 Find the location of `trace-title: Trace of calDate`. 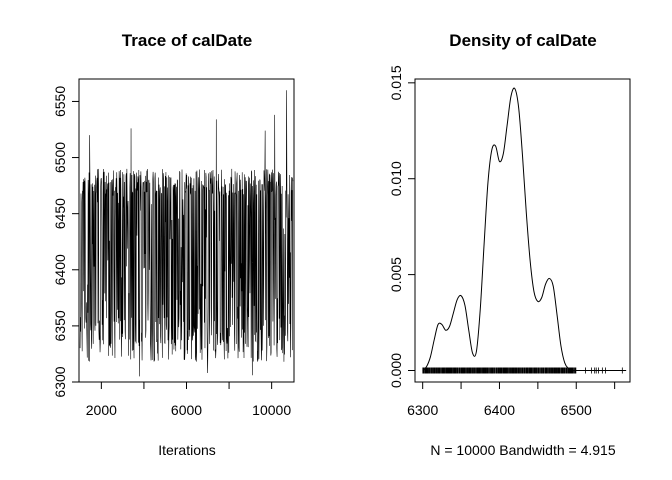

trace-title: Trace of calDate is located at coordinates (187, 40).